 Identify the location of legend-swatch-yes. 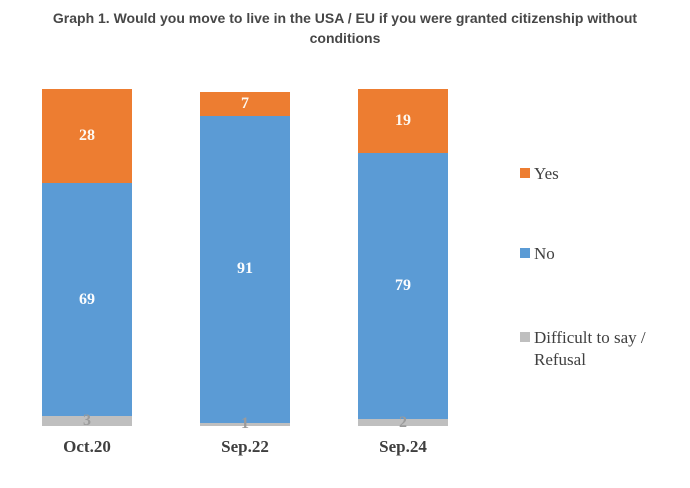
(525, 173).